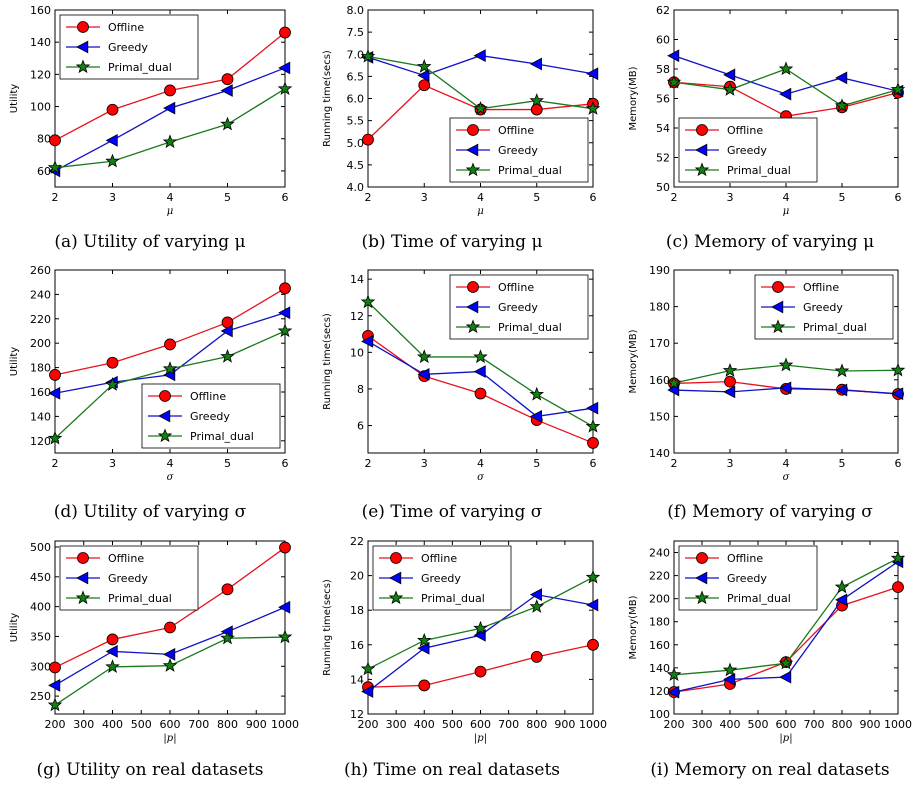 The image size is (919, 787). What do you see at coordinates (44, 171) in the screenshot?
I see `y-tick-label: 60` at bounding box center [44, 171].